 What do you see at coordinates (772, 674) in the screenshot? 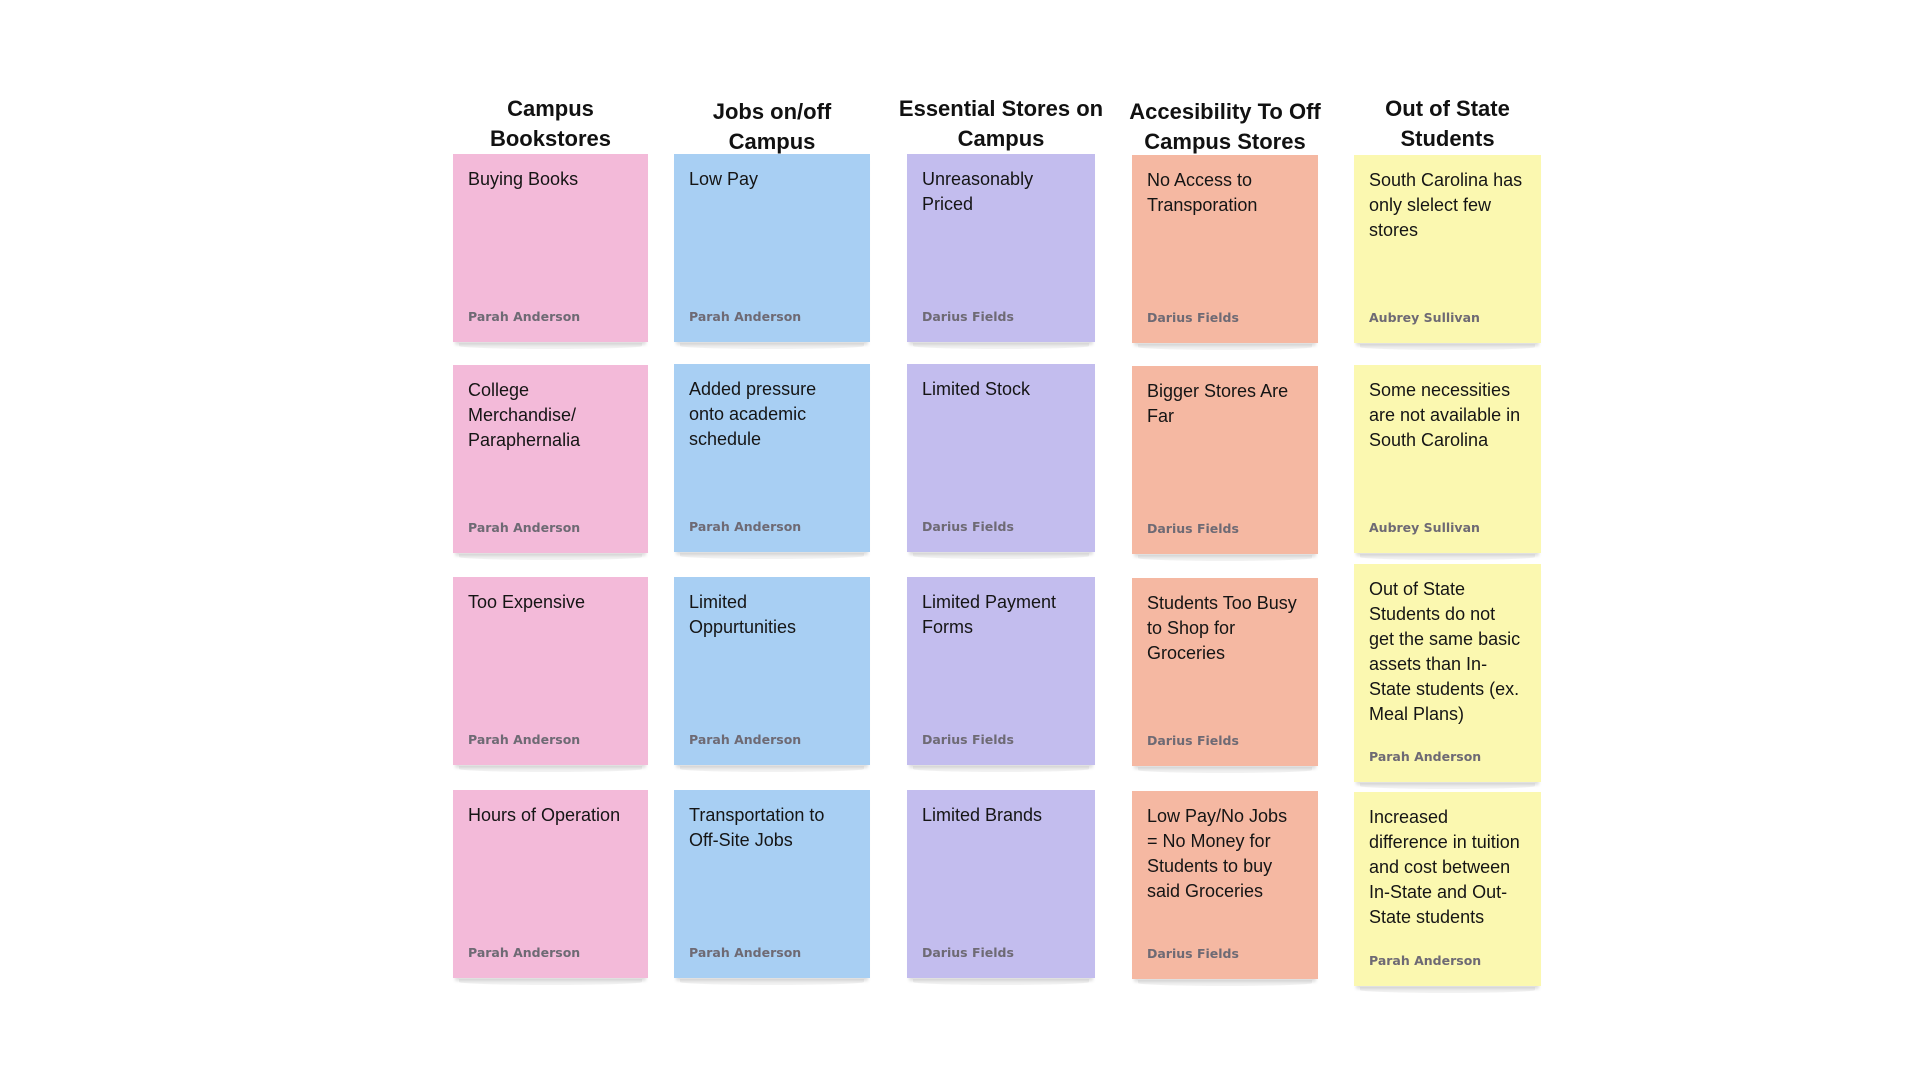
I see `sticky-note: Limited Oppurtunities Parah Anderson` at bounding box center [772, 674].